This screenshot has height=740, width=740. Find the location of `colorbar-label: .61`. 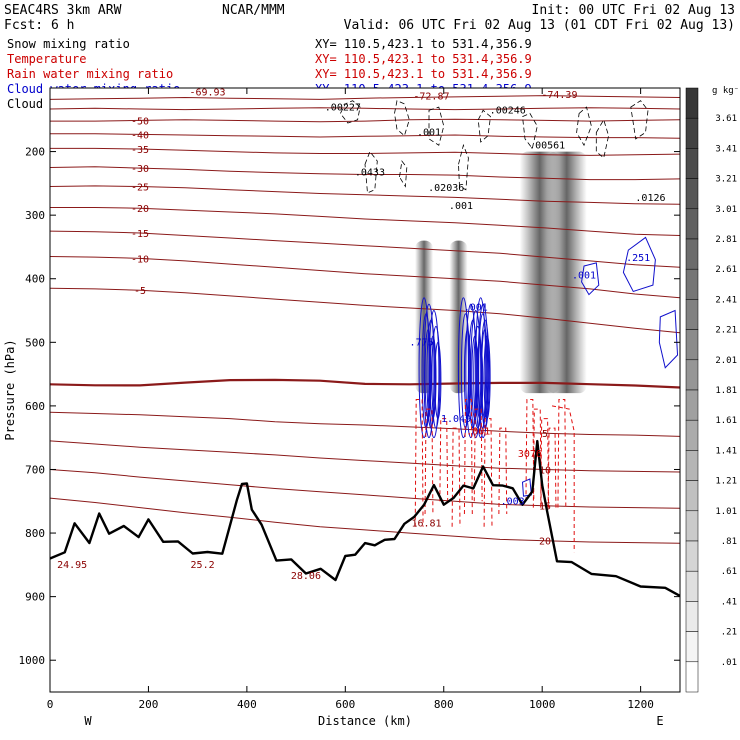

colorbar-label: .61 is located at coordinates (729, 572).